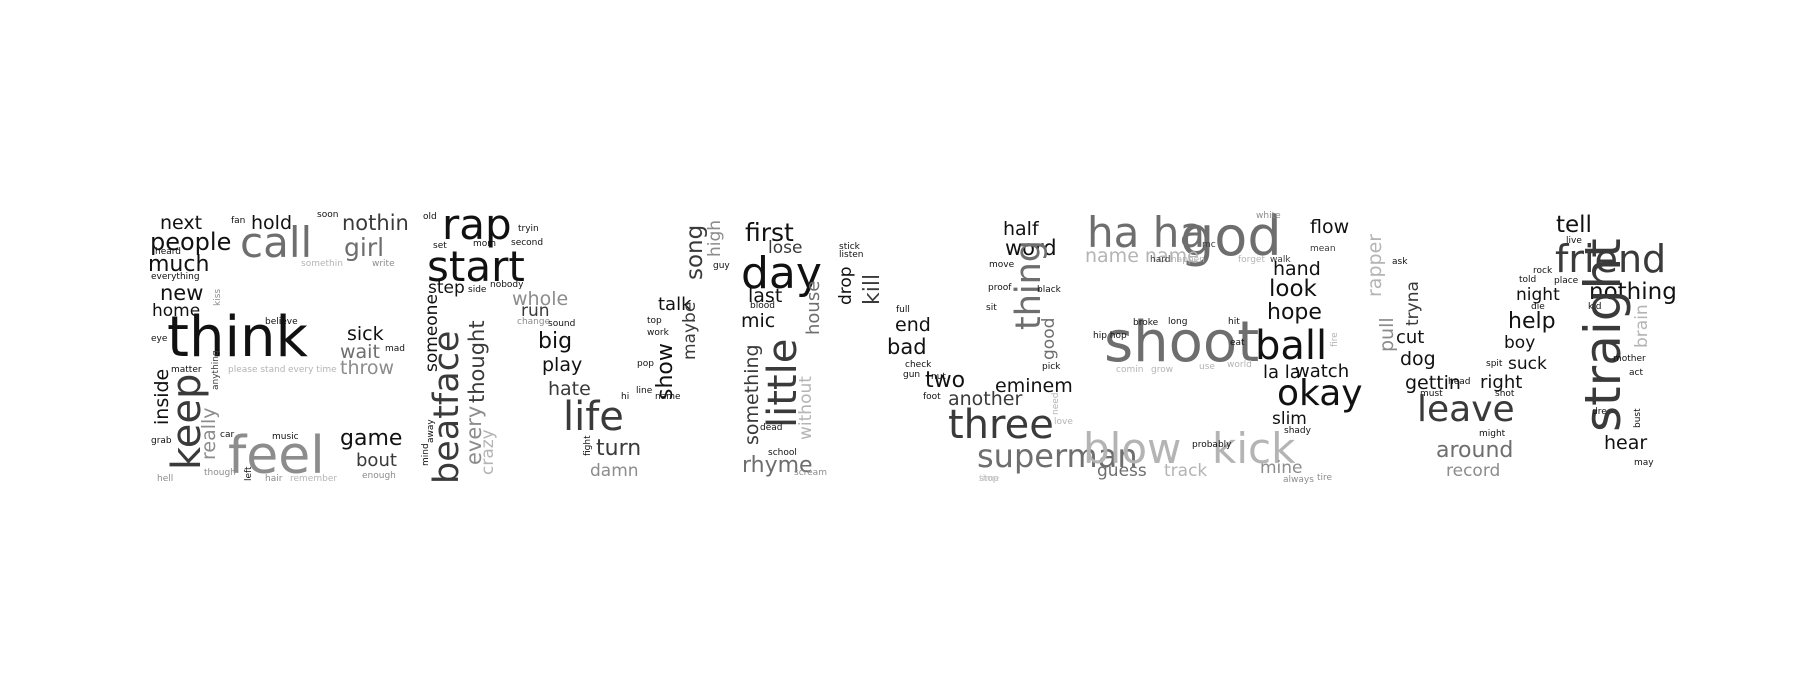  What do you see at coordinates (1289, 419) in the screenshot?
I see `word: slim` at bounding box center [1289, 419].